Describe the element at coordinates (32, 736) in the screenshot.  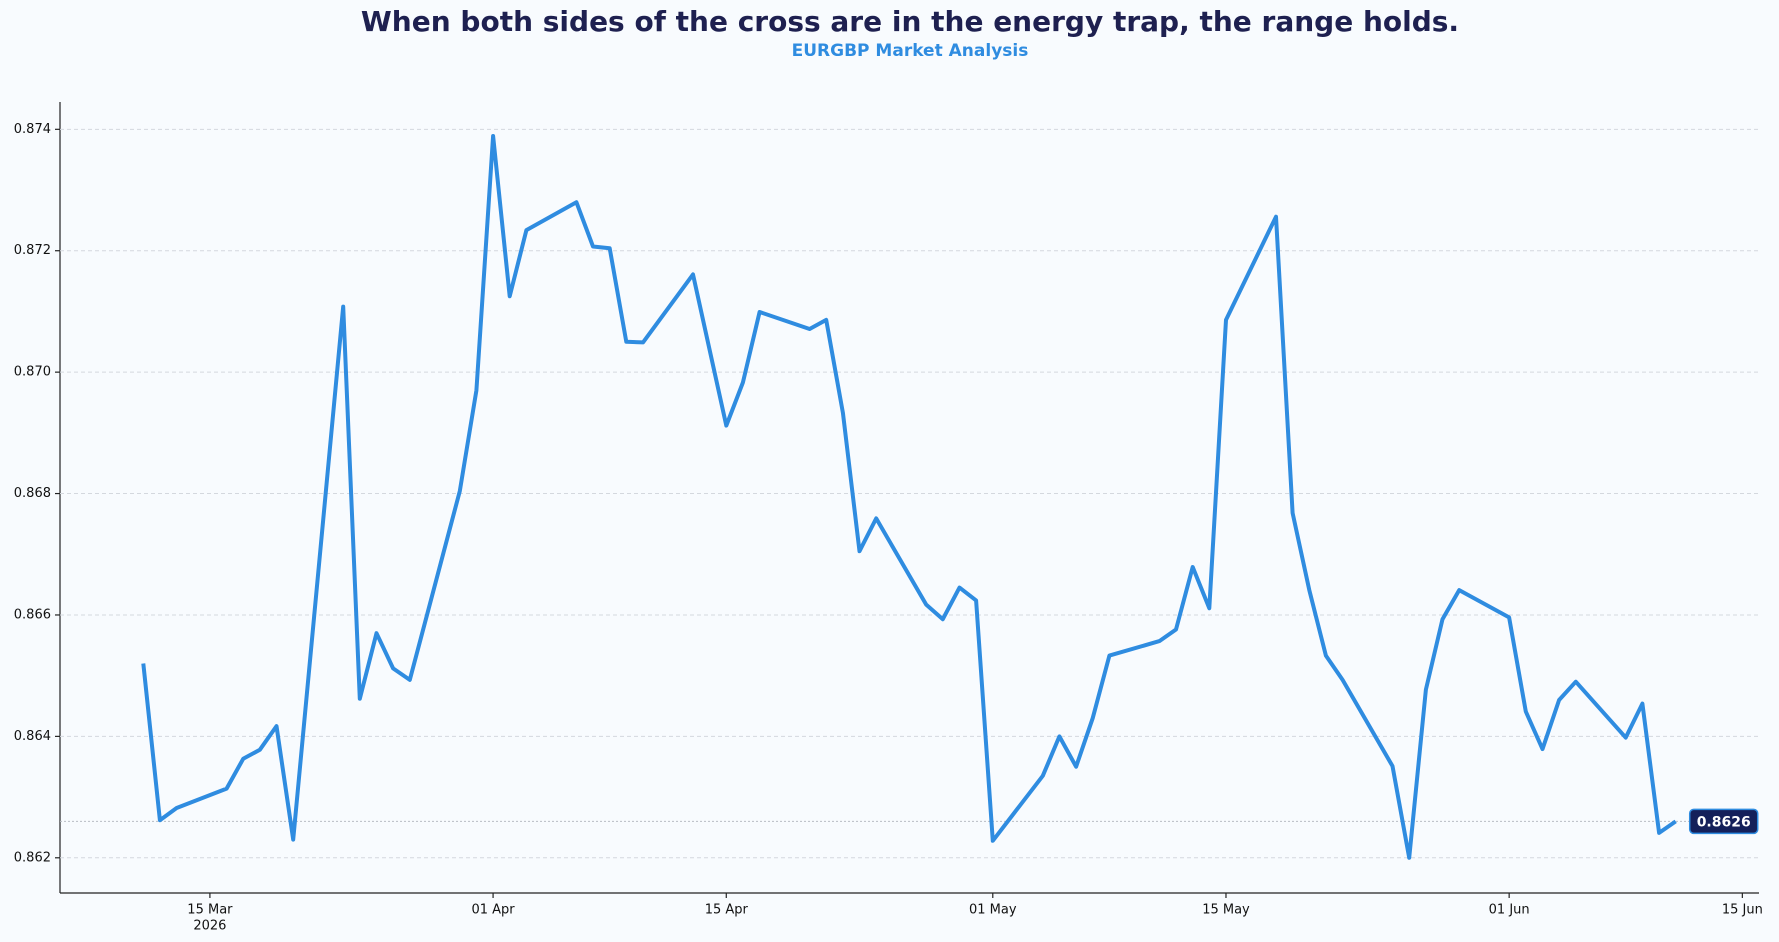
I see `y-tick-label: 0.864` at that location.